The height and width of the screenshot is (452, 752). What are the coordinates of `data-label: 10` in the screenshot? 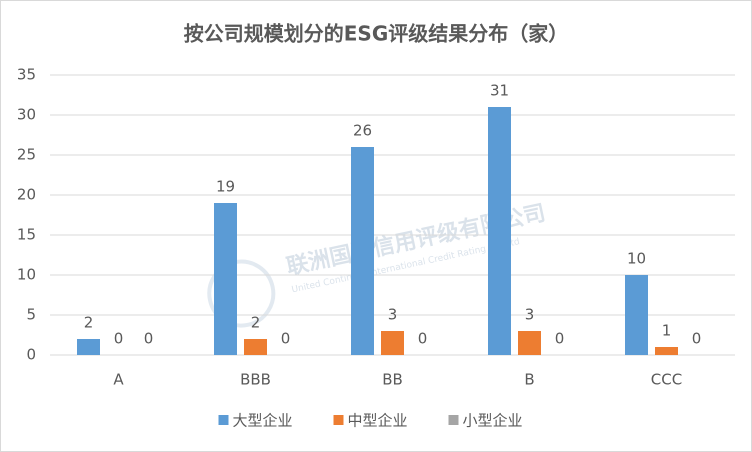 It's located at (636, 259).